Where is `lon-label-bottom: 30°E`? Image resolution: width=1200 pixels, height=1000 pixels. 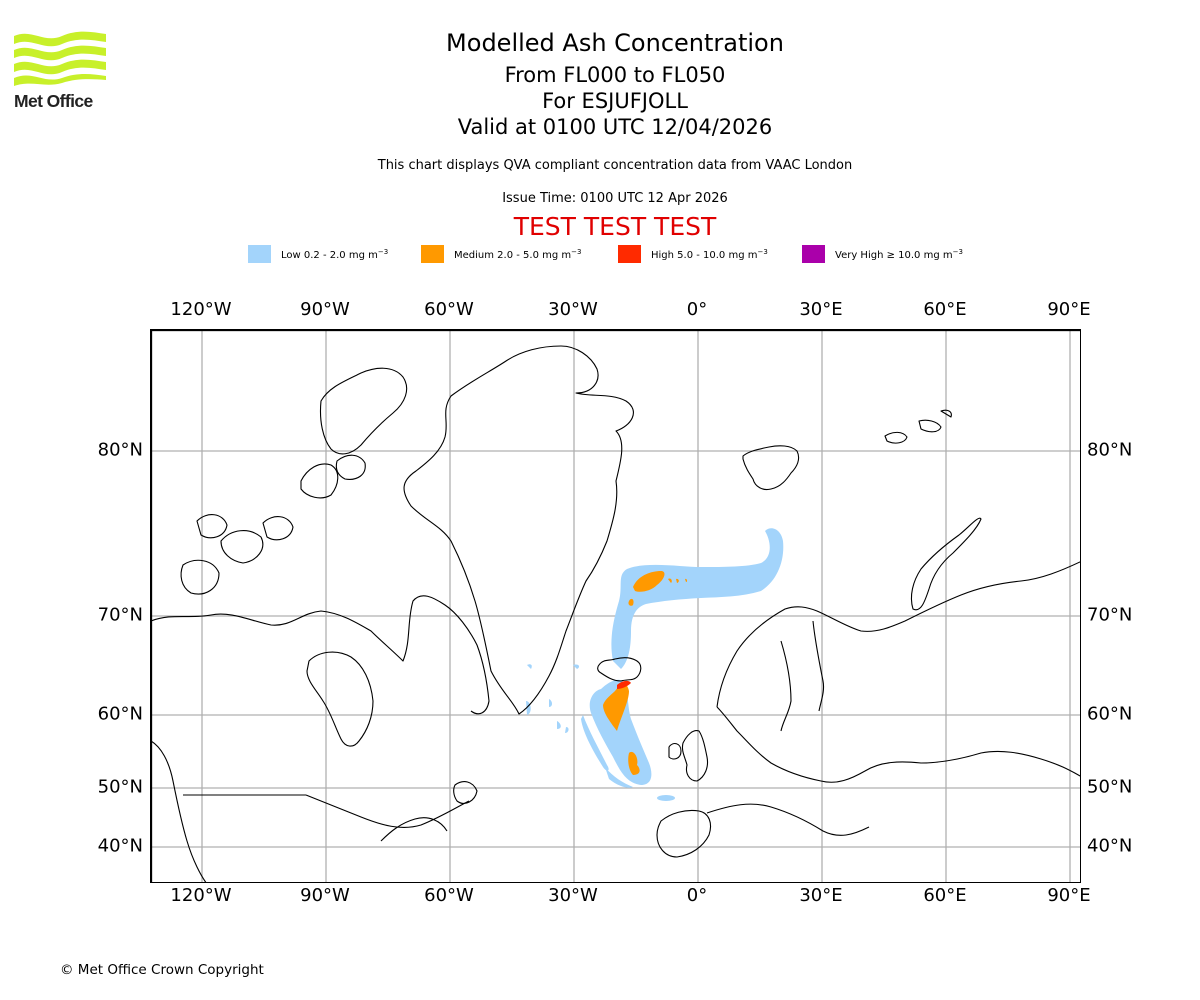 lon-label-bottom: 30°E is located at coordinates (821, 895).